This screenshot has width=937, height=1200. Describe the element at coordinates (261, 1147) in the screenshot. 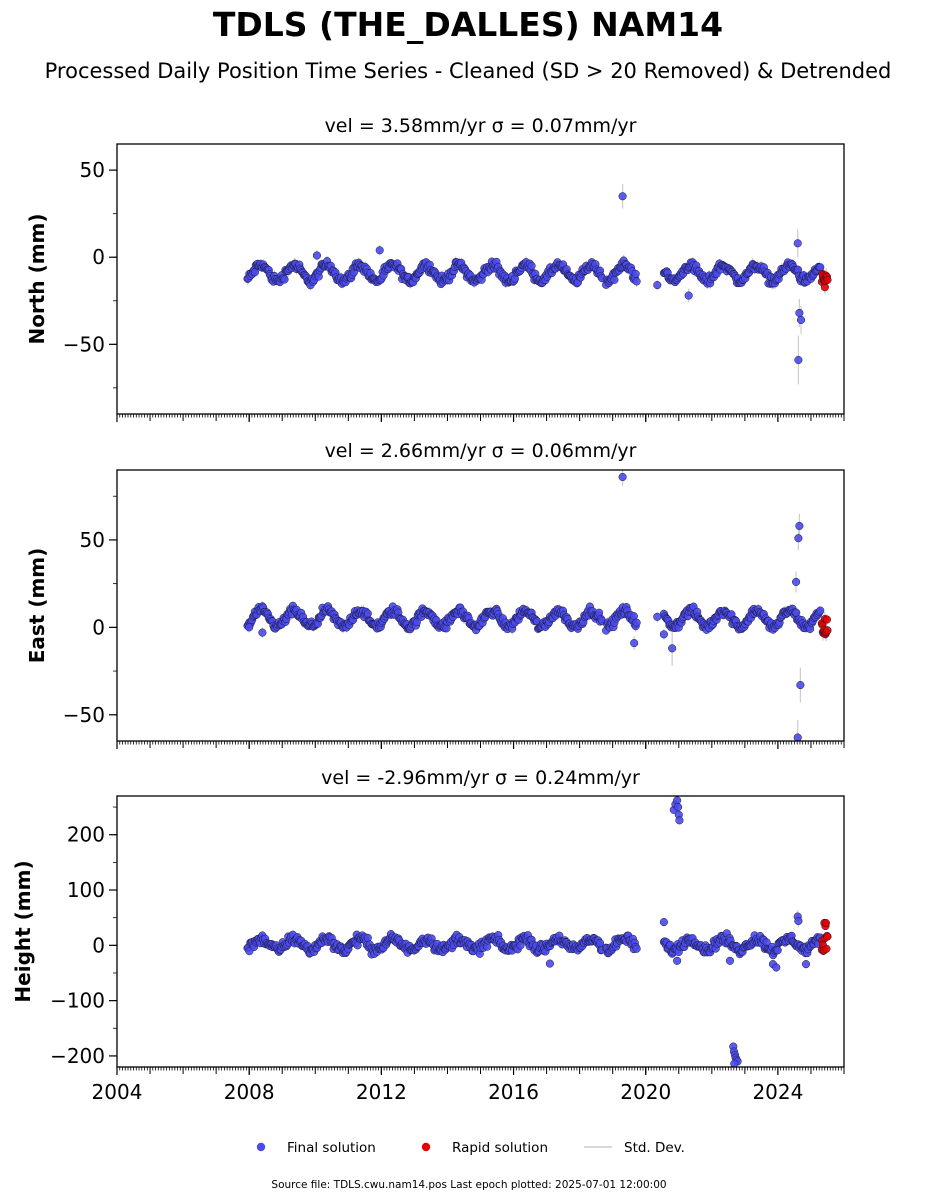

I see `legend-final-marker` at that location.